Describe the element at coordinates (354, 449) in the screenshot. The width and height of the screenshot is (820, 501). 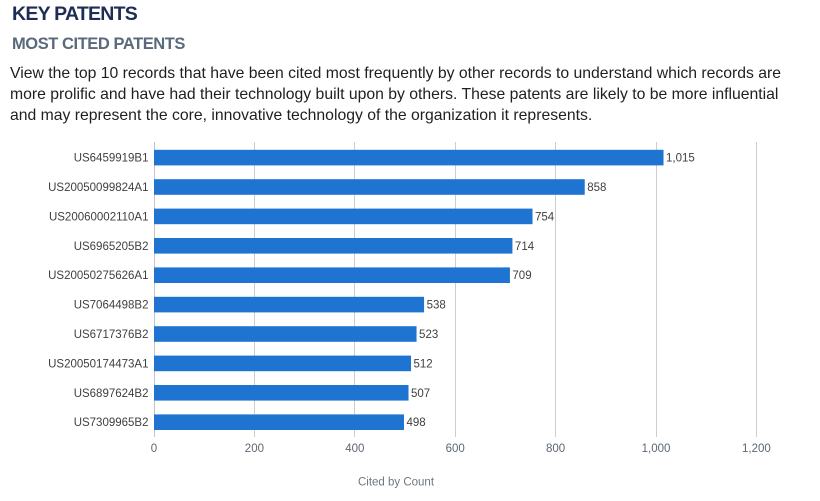
I see `svg-text: 400` at that location.